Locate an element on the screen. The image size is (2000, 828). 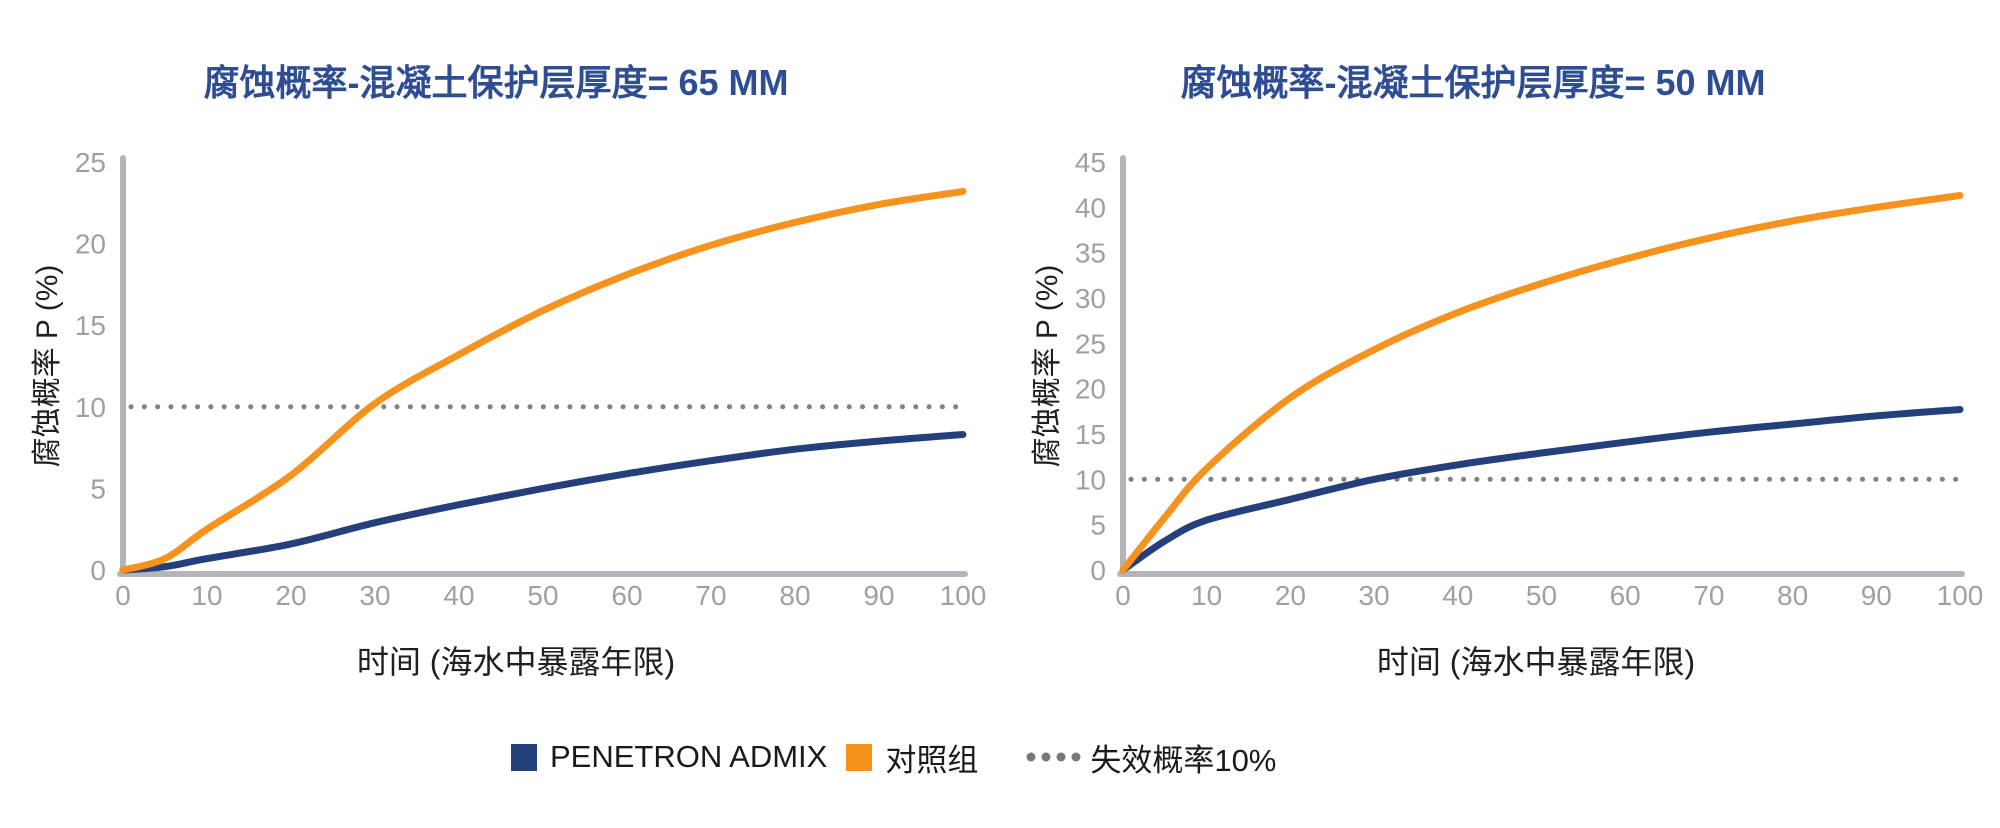
legend-item-control-group: 对照组 is located at coordinates (912, 757).